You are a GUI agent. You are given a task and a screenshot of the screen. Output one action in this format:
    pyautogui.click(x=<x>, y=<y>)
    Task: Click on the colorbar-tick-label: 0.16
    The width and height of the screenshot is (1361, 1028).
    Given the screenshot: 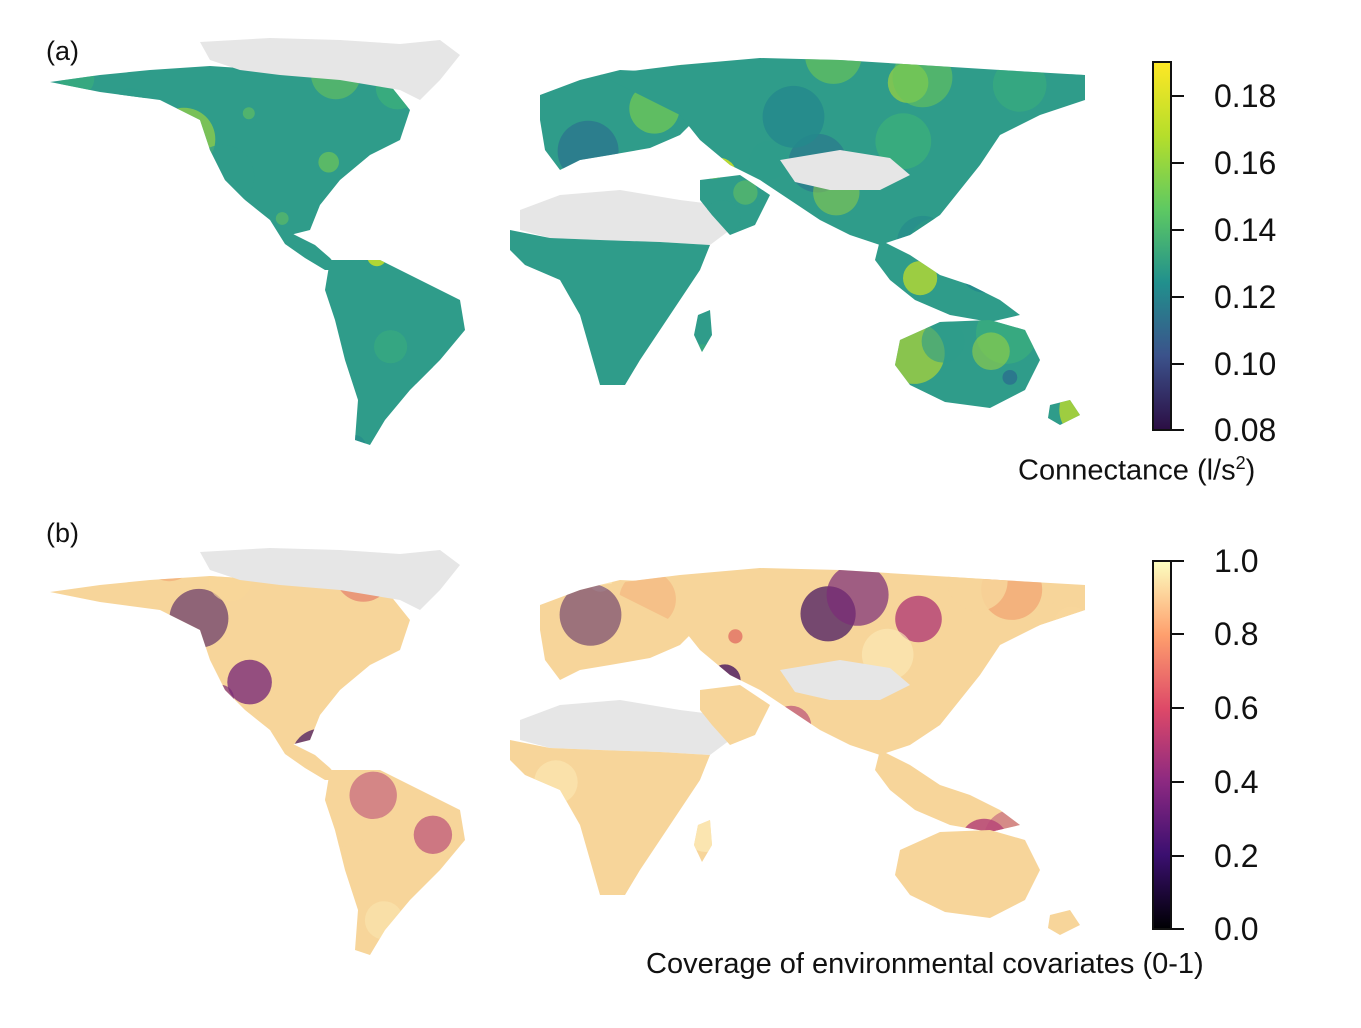 What is the action you would take?
    pyautogui.click(x=1245, y=163)
    